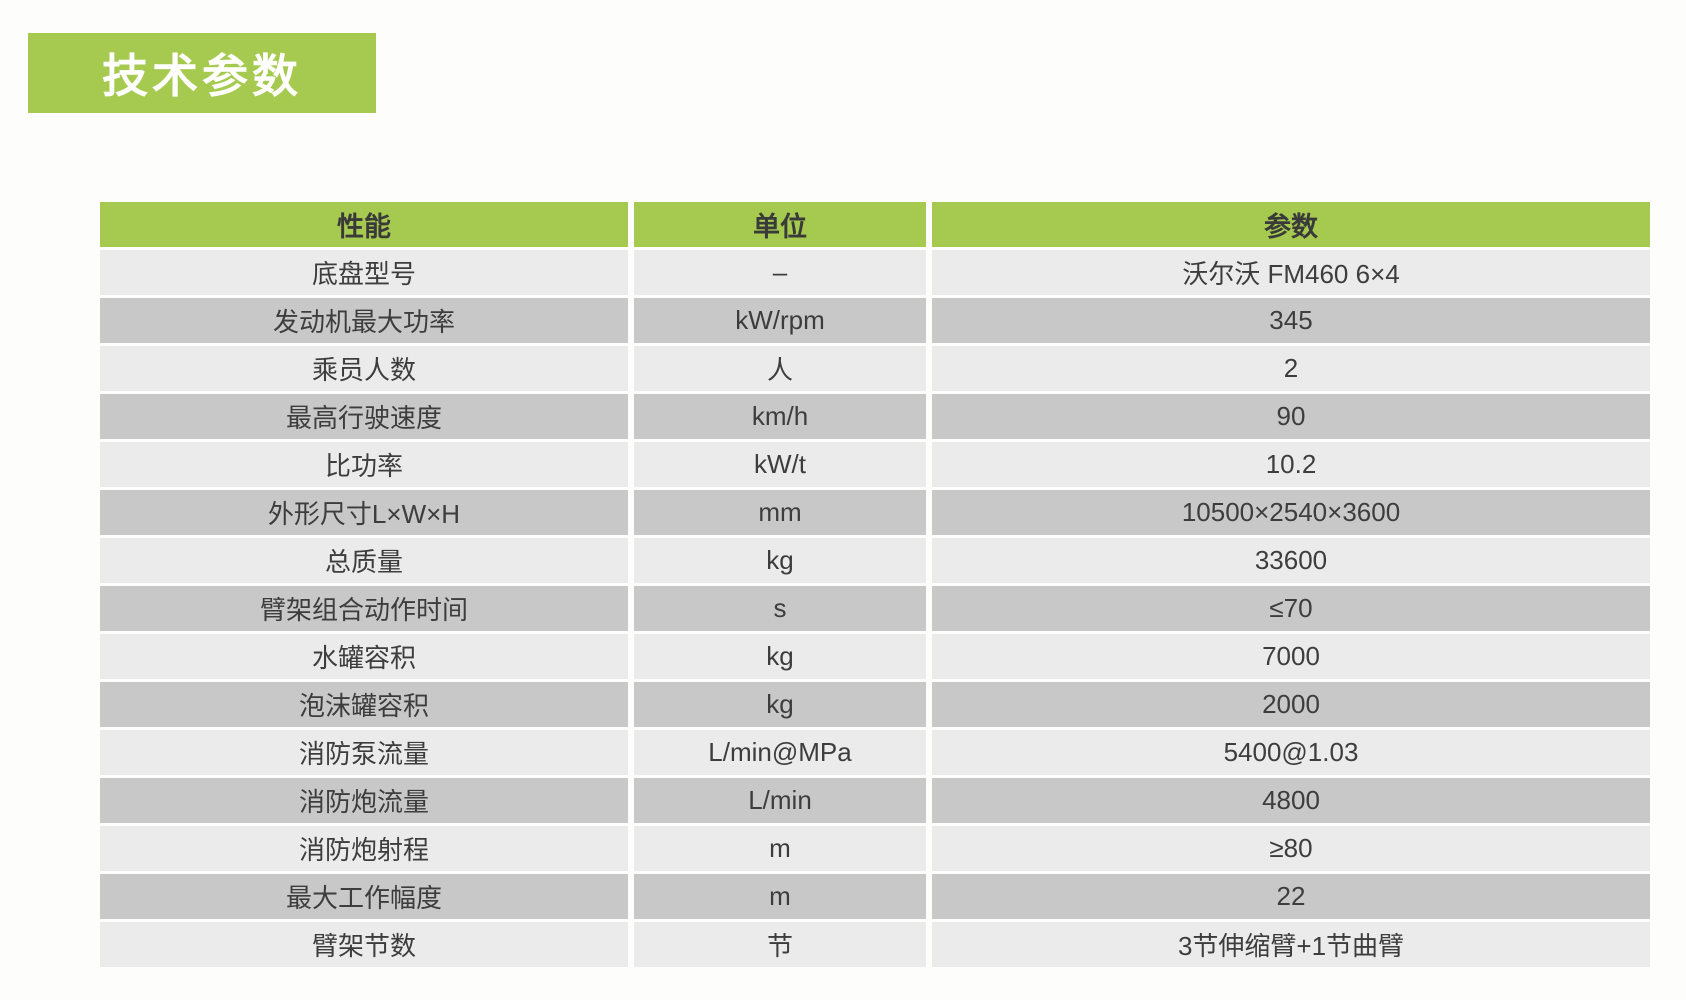  I want to click on value-cell: 33600, so click(1291, 560).